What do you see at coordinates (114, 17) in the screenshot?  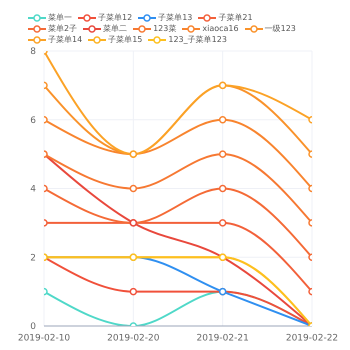 I see `legend-label: 子菜单12` at bounding box center [114, 17].